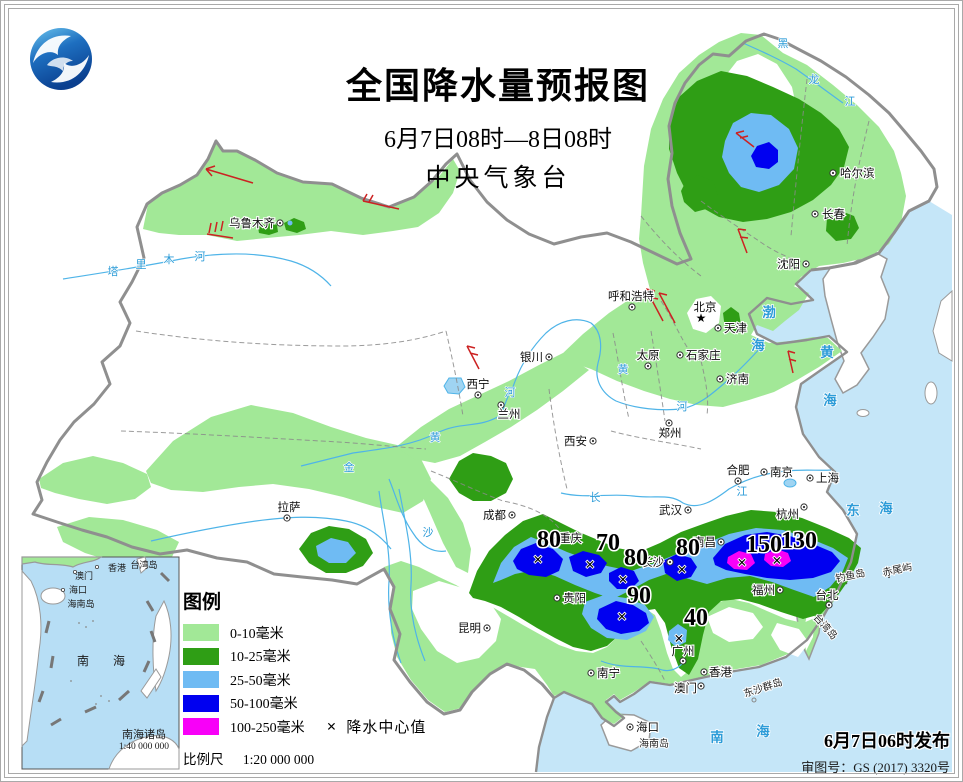  I want to click on precipitation-center-values: ×80×70×80 ×80×150×130×90×40, so click(675, 587).